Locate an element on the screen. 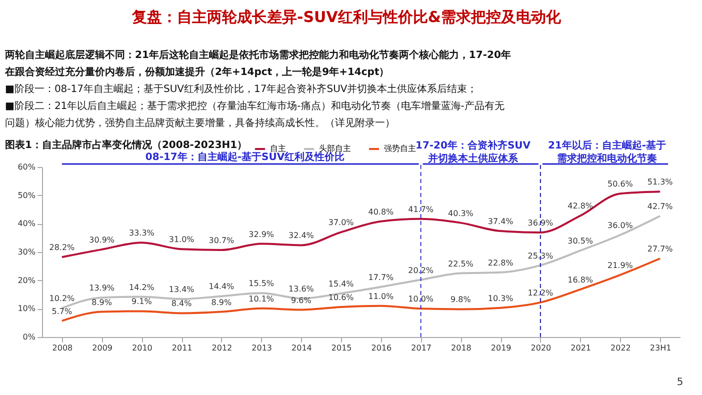  x-tick-label: 2010 is located at coordinates (142, 348).